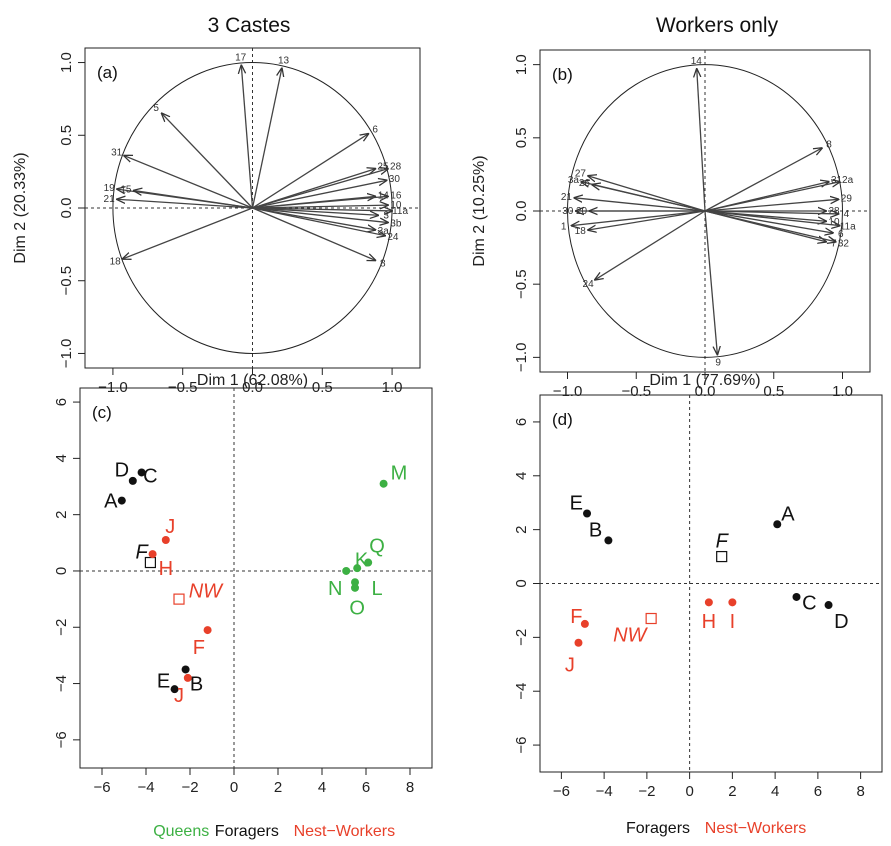  Describe the element at coordinates (234, 787) in the screenshot. I see `x-tick-label: 0` at that location.